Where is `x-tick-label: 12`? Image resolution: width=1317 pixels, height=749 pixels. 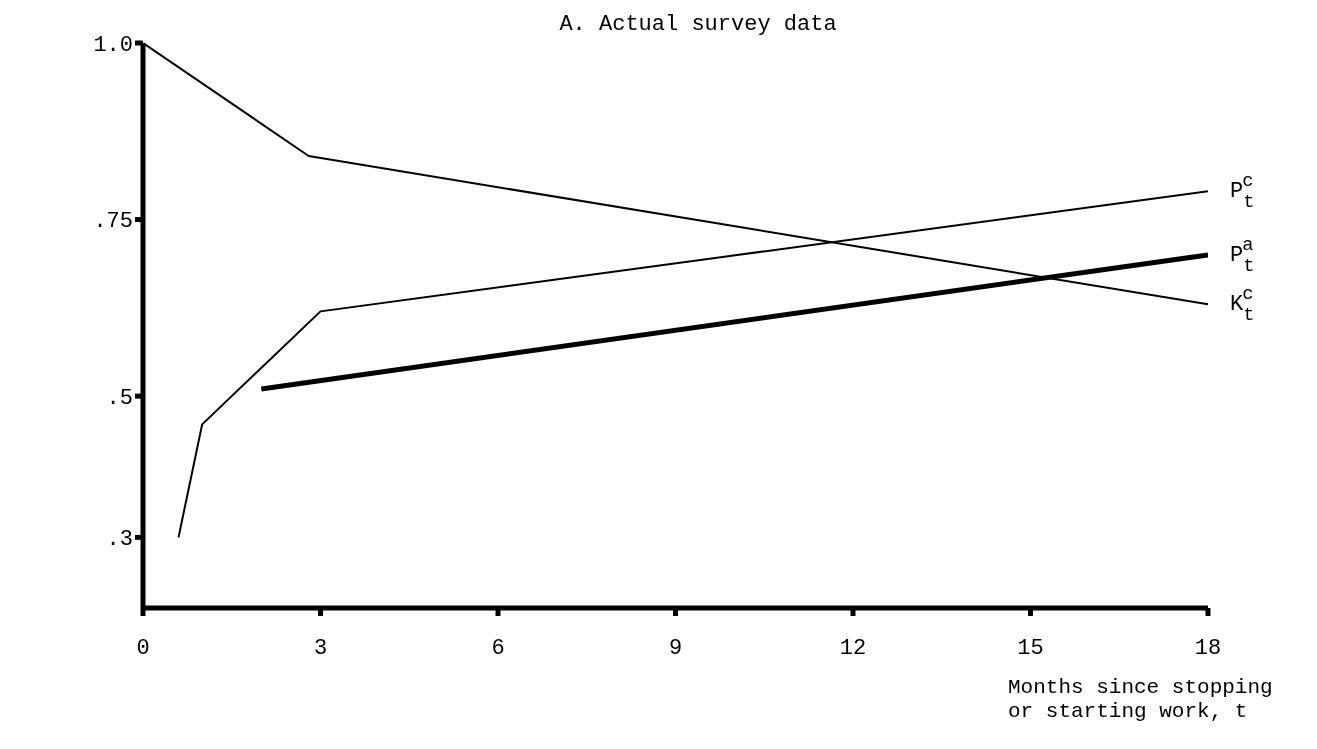 x-tick-label: 12 is located at coordinates (853, 648).